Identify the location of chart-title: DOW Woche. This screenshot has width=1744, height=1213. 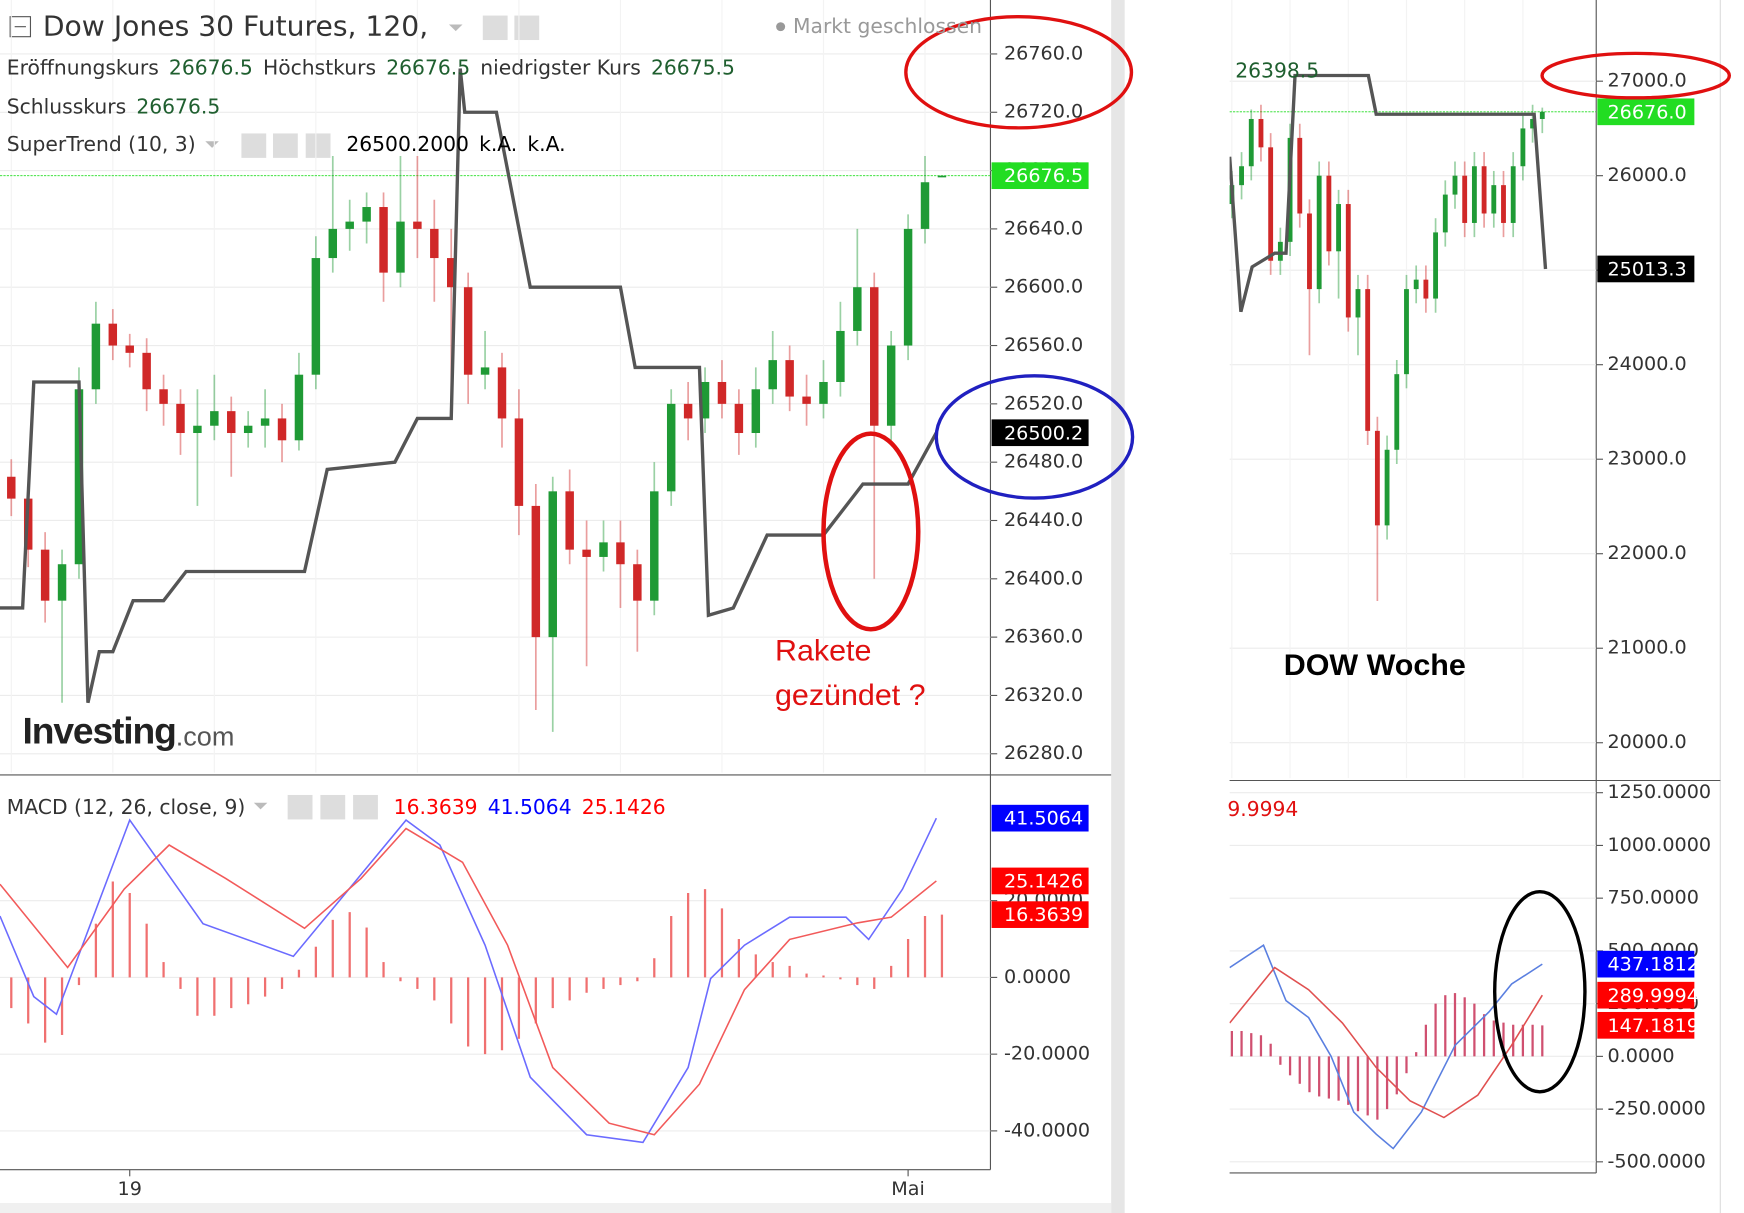
(1375, 665).